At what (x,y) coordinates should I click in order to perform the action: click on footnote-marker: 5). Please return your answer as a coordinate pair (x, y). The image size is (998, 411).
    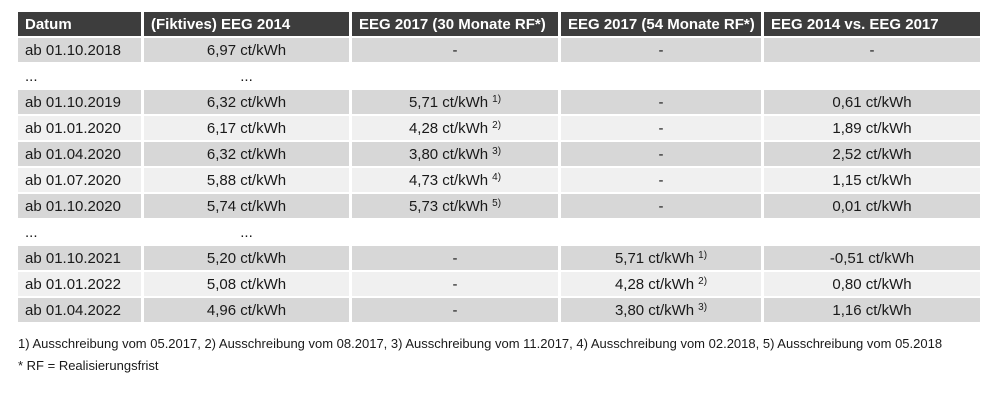
    Looking at the image, I should click on (497, 203).